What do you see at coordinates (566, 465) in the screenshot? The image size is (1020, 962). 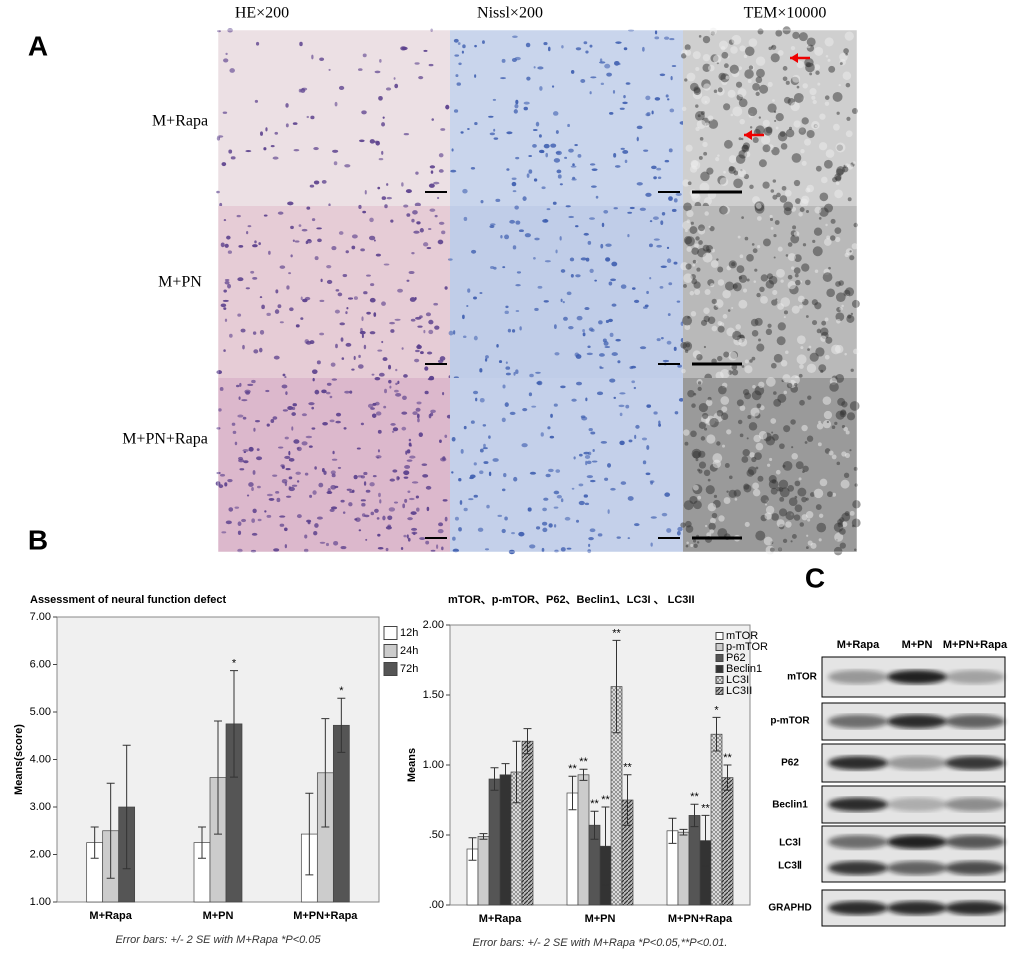 I see `micrograph` at bounding box center [566, 465].